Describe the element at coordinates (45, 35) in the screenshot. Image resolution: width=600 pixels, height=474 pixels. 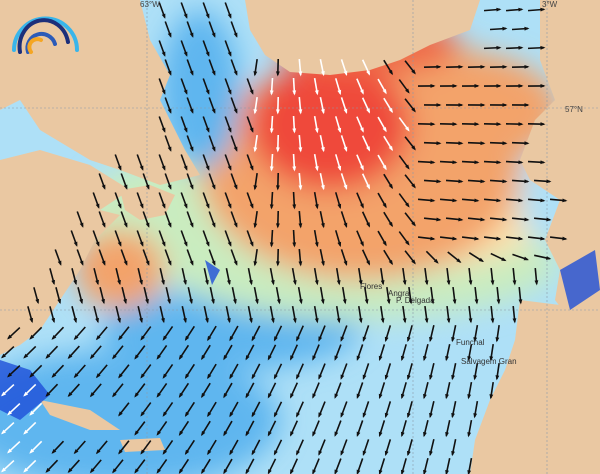
I see `wave-rainbow-logo-icon` at that location.